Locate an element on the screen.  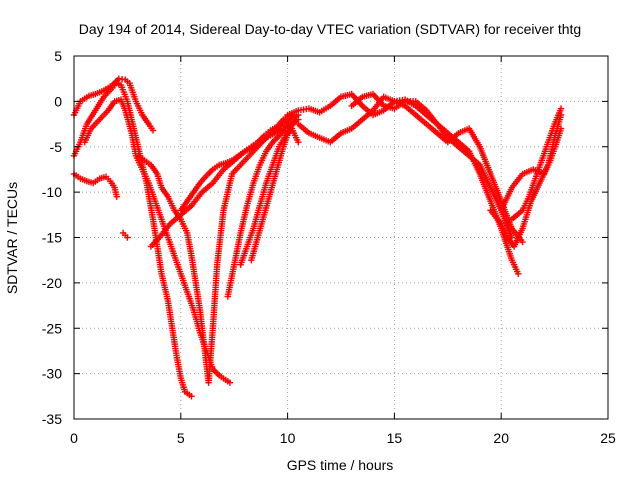
y-axis-title: SDTVAR / TECUs is located at coordinates (12, 238).